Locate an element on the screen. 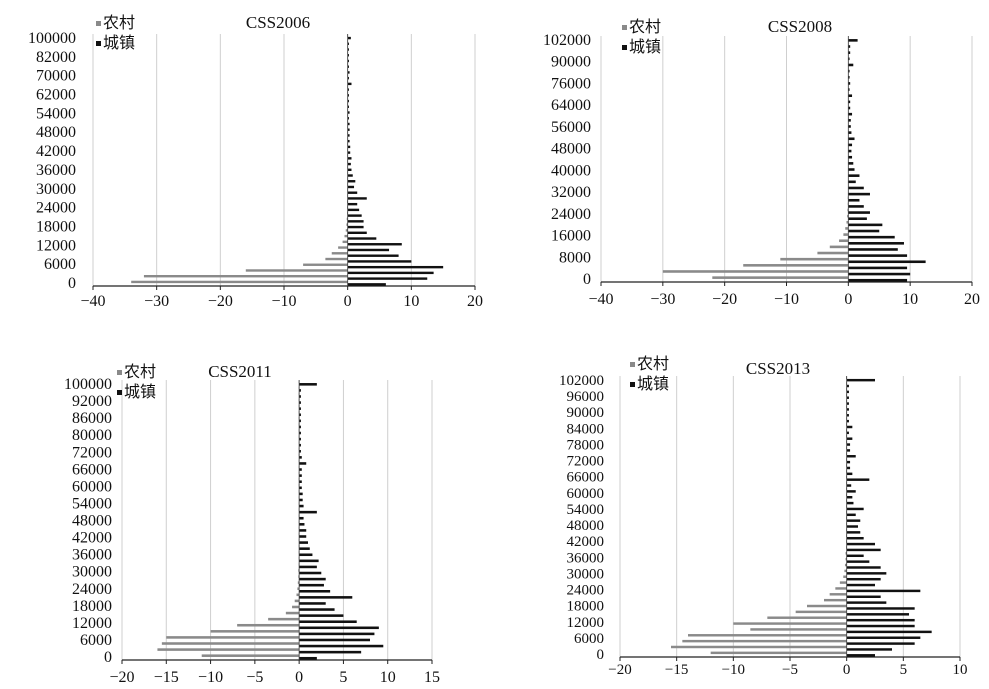 The width and height of the screenshot is (989, 689). chart-title: CSS2011 is located at coordinates (240, 371).